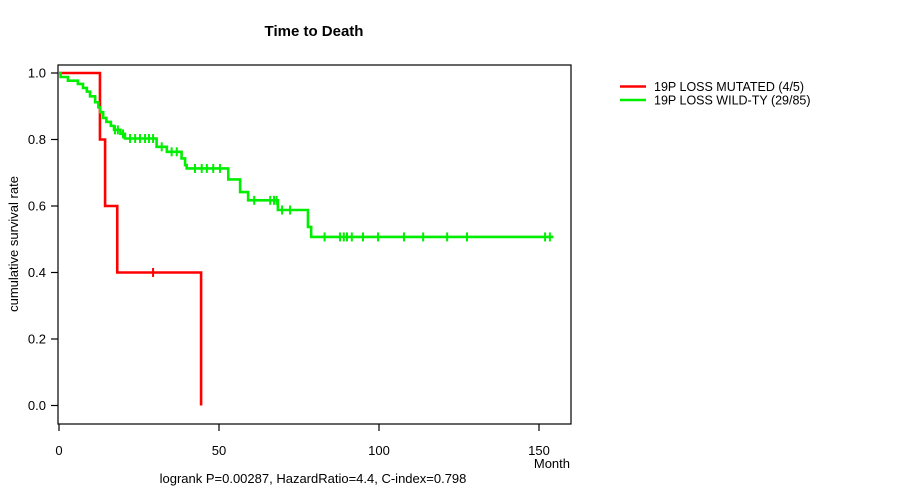 Image resolution: width=900 pixels, height=500 pixels. What do you see at coordinates (539, 450) in the screenshot?
I see `x-tick-label: 150` at bounding box center [539, 450].